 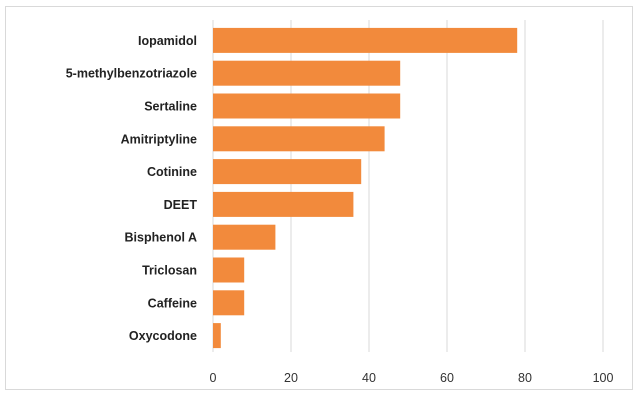 What do you see at coordinates (163, 336) in the screenshot?
I see `category-label: Oxycodone` at bounding box center [163, 336].